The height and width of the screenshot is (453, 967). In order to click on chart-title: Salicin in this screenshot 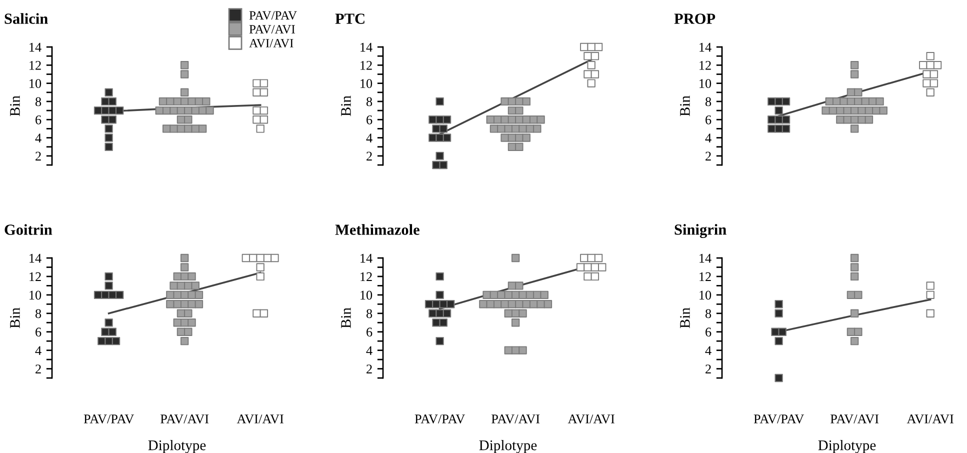, I will do `click(26, 18)`.